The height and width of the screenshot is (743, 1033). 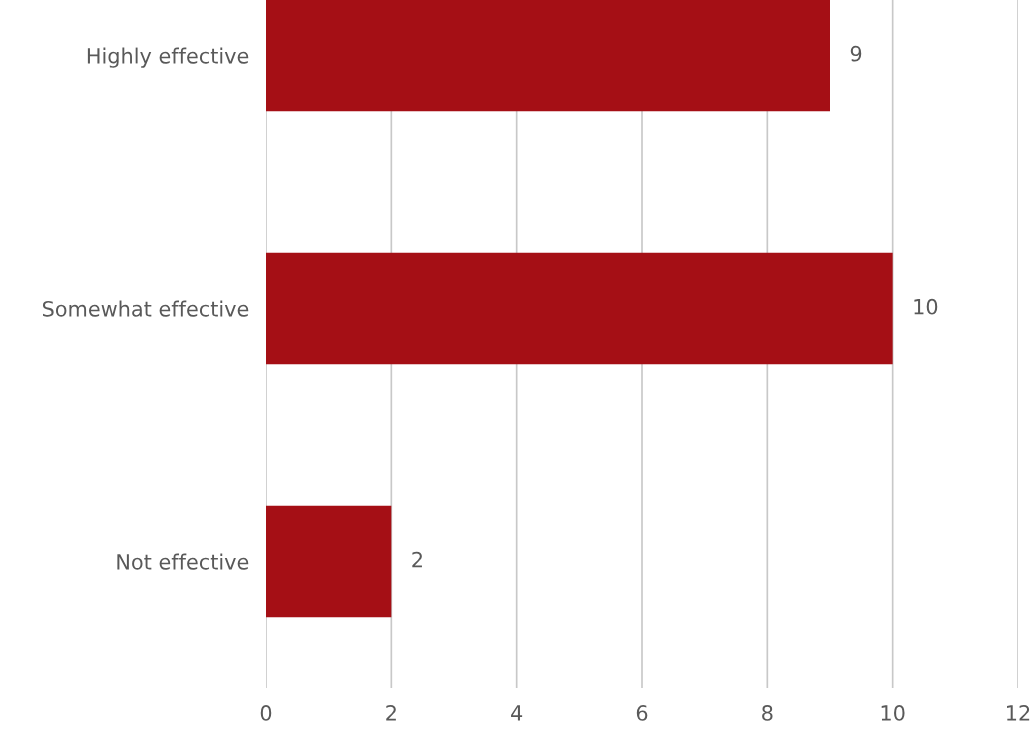 What do you see at coordinates (856, 53) in the screenshot?
I see `data-label: 9` at bounding box center [856, 53].